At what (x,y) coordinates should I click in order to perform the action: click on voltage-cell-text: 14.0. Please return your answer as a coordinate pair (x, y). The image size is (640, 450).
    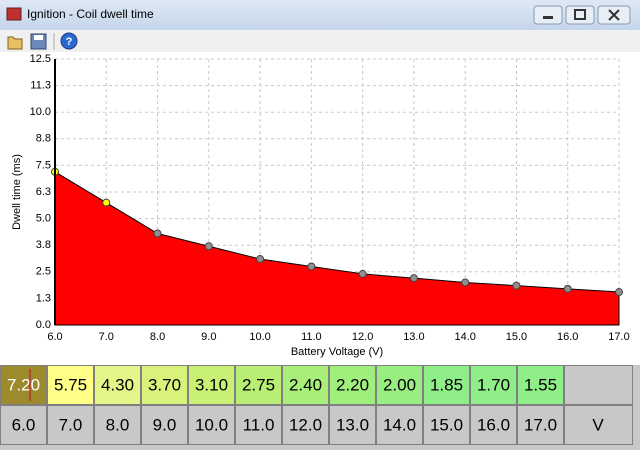
    Looking at the image, I should click on (399, 424).